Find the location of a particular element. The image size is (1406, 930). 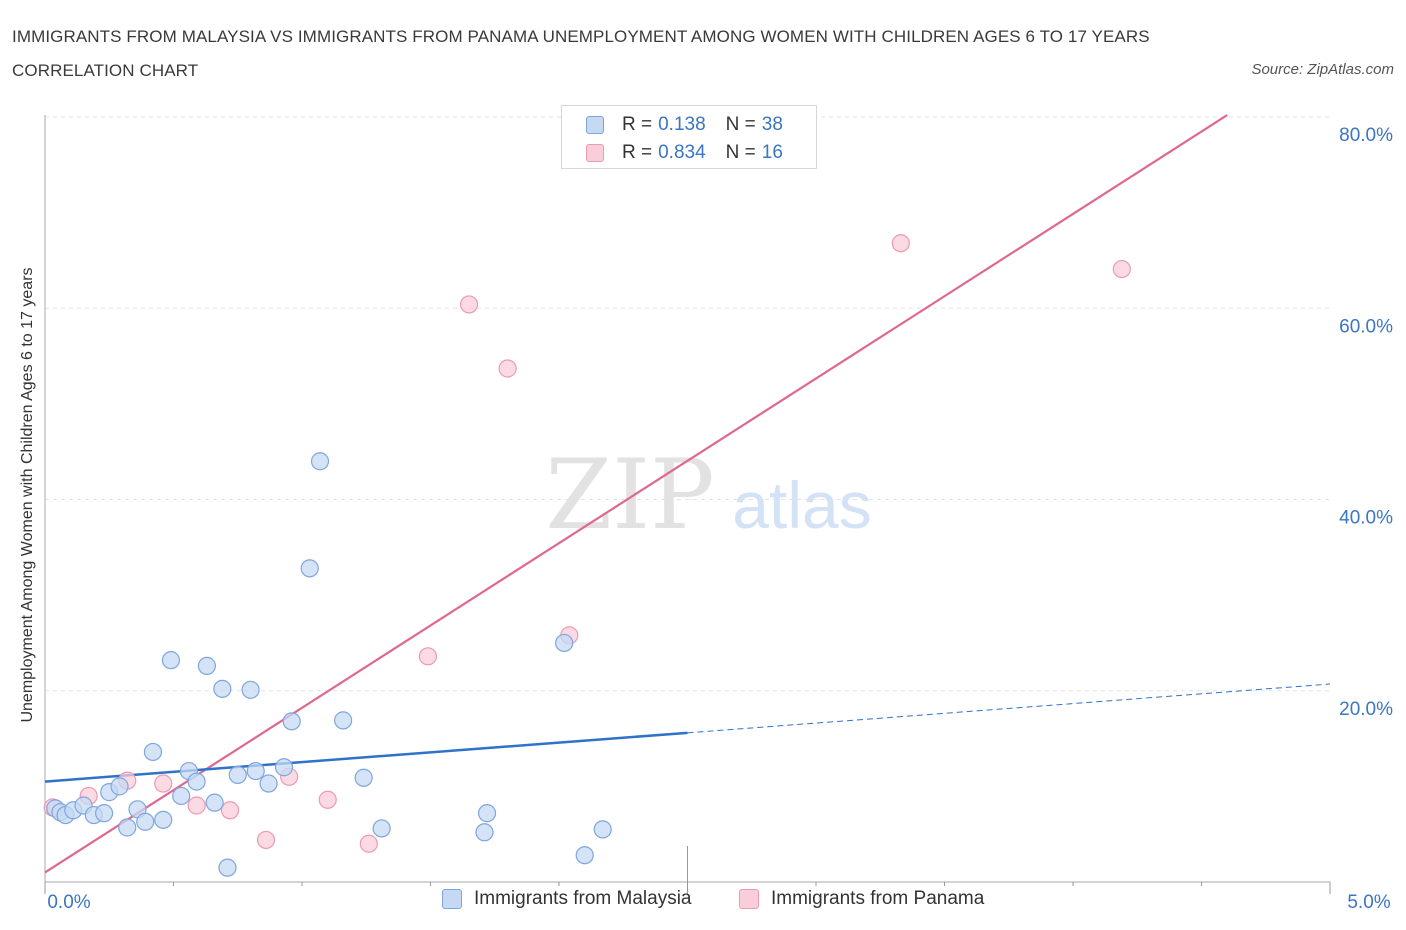

watermark: ZIP atlas is located at coordinates (708, 495).